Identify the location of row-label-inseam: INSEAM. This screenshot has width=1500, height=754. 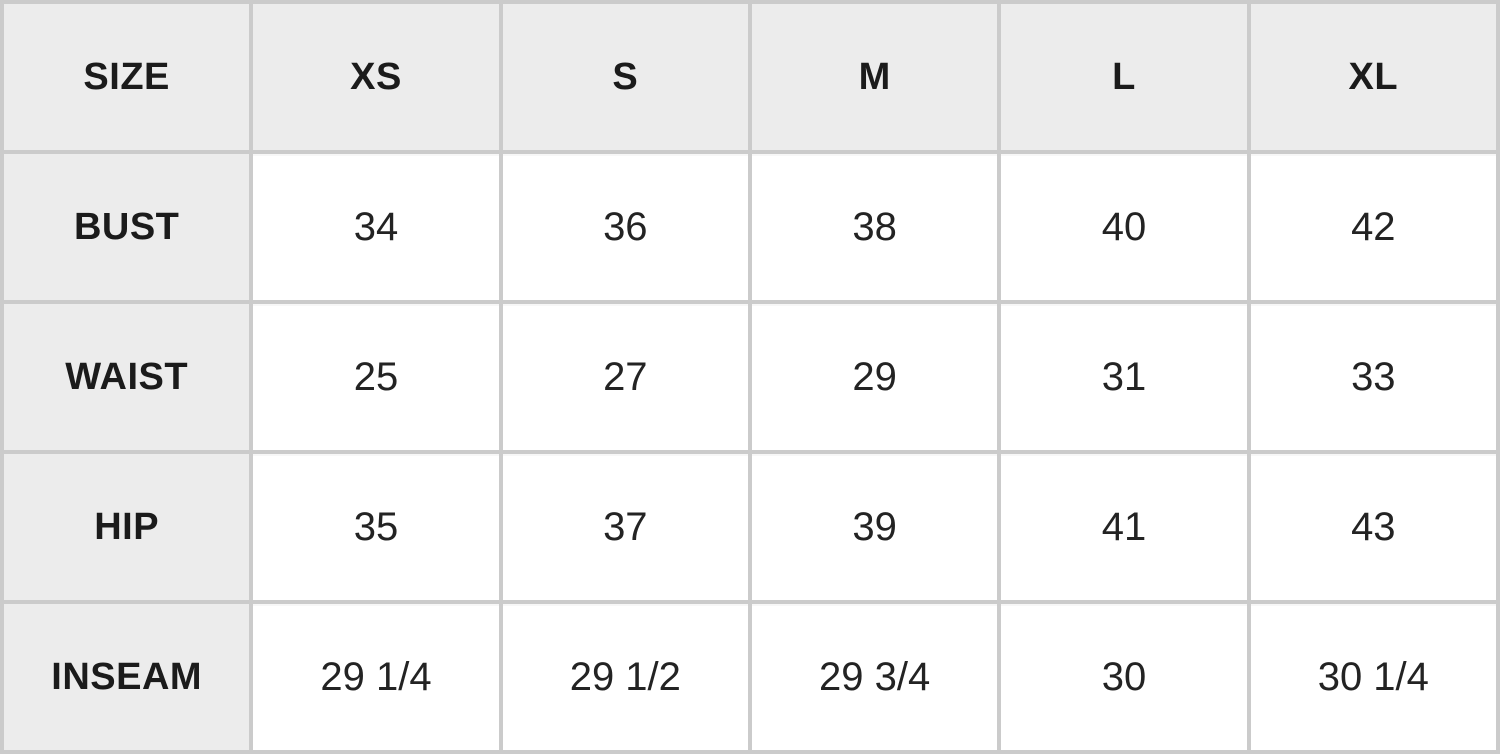
(127, 677).